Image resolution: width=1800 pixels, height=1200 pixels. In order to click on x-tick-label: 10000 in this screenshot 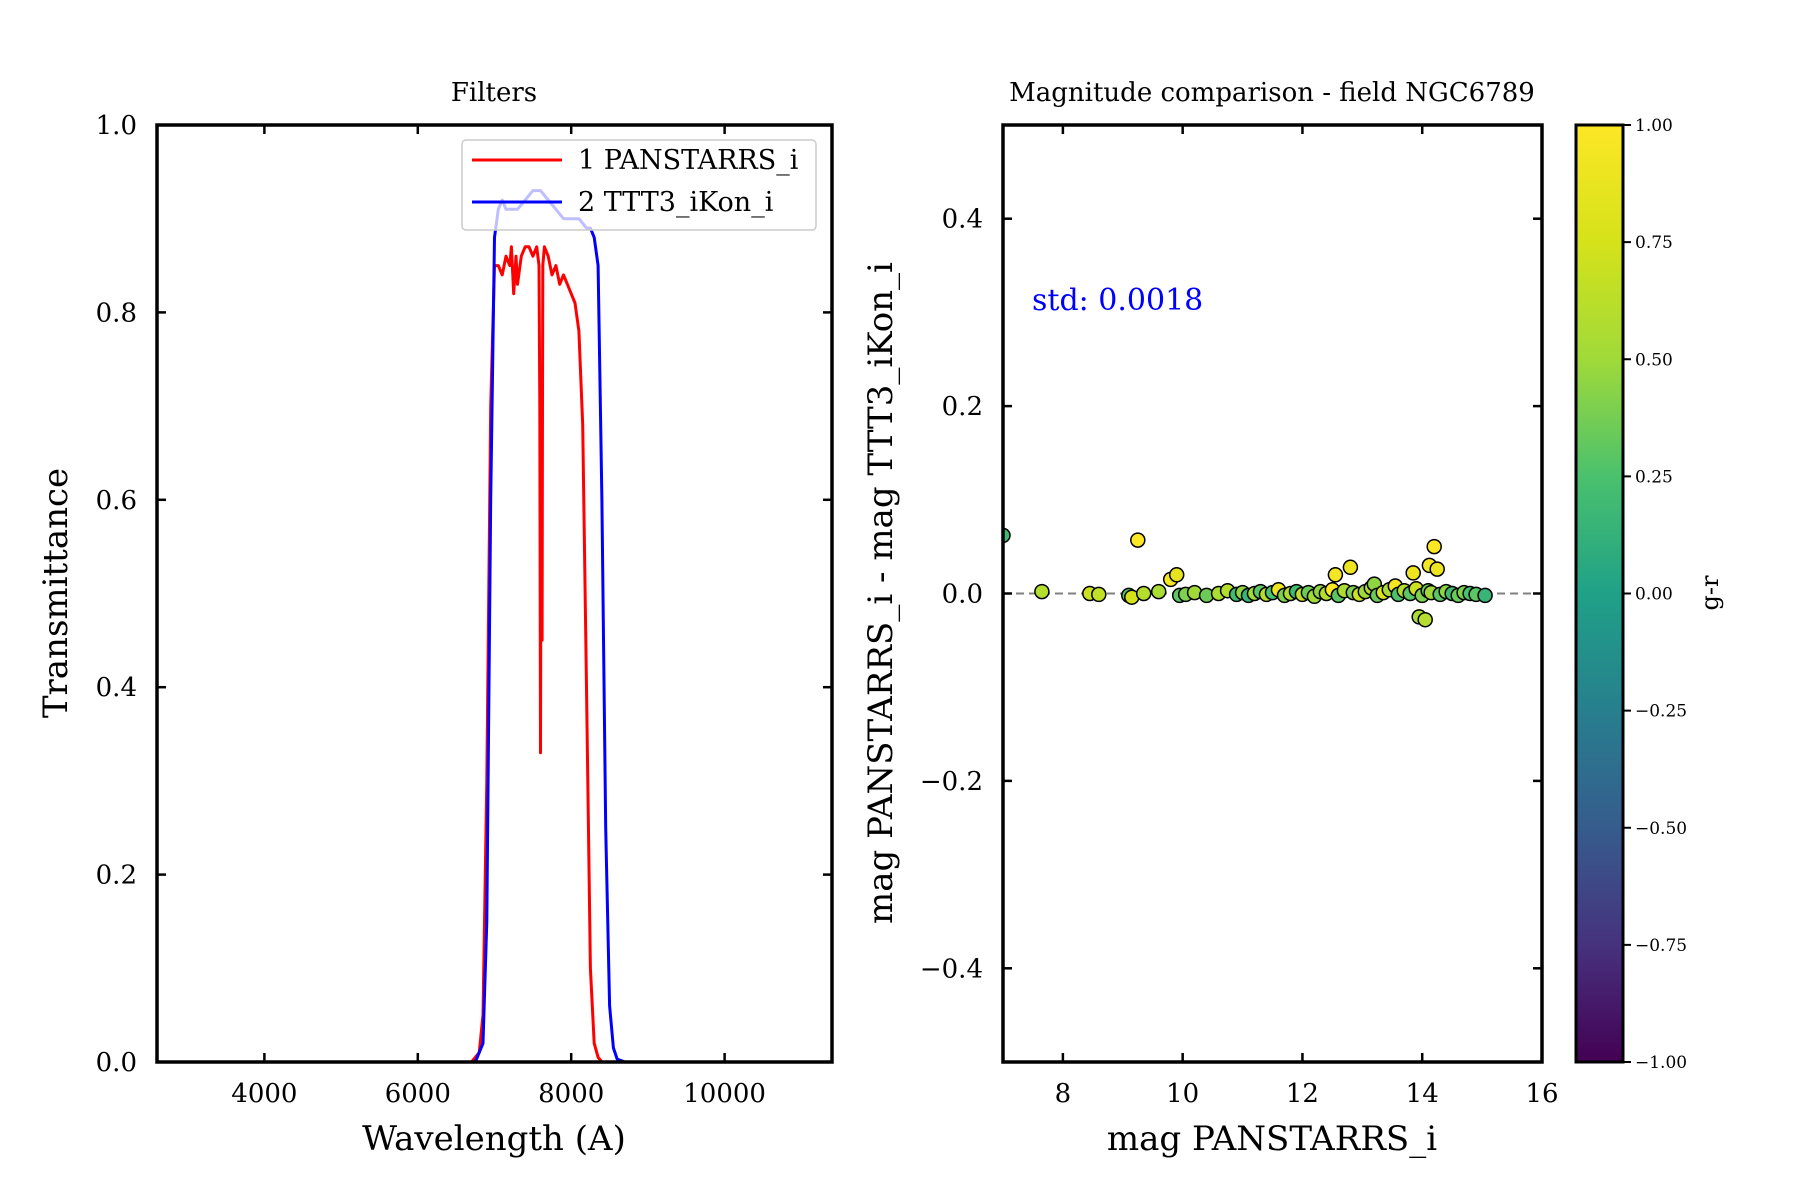, I will do `click(724, 1094)`.